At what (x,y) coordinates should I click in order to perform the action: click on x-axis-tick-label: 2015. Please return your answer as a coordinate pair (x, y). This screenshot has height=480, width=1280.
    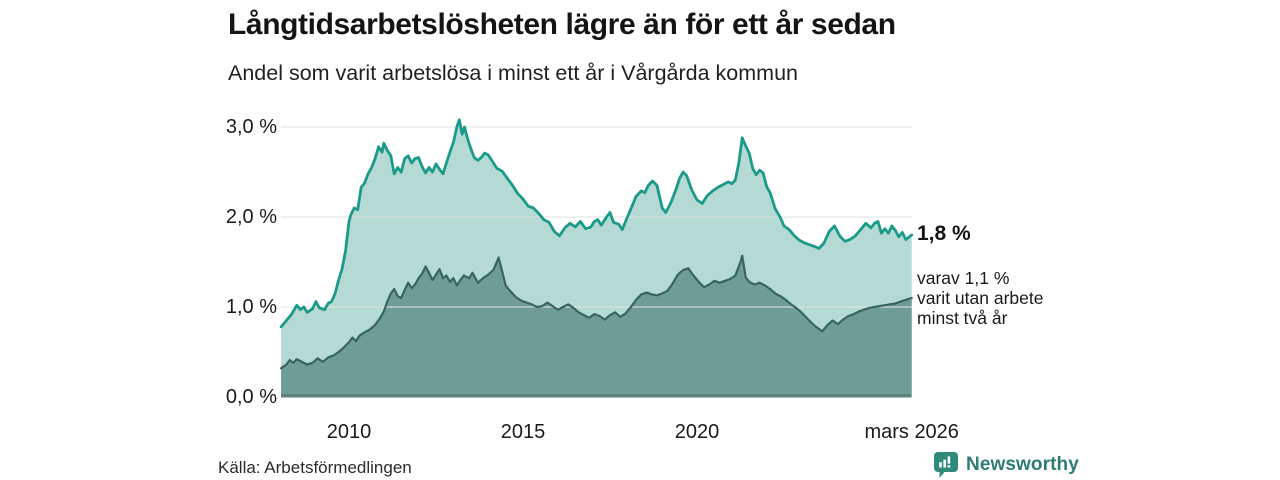
    Looking at the image, I should click on (523, 432).